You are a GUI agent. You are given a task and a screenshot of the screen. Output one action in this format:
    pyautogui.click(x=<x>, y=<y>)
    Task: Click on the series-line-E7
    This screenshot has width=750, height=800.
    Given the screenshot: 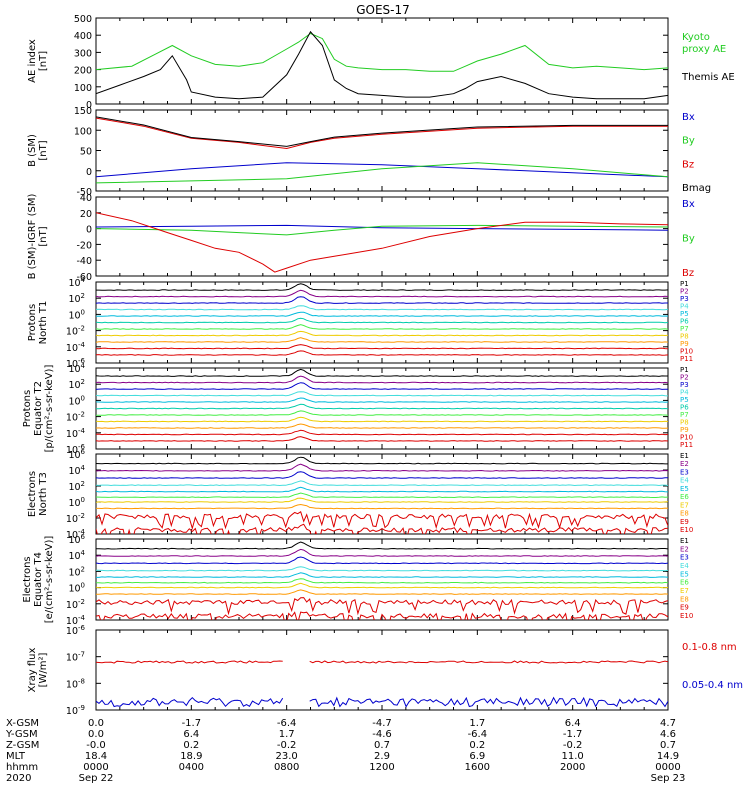 What is the action you would take?
    pyautogui.click(x=382, y=585)
    